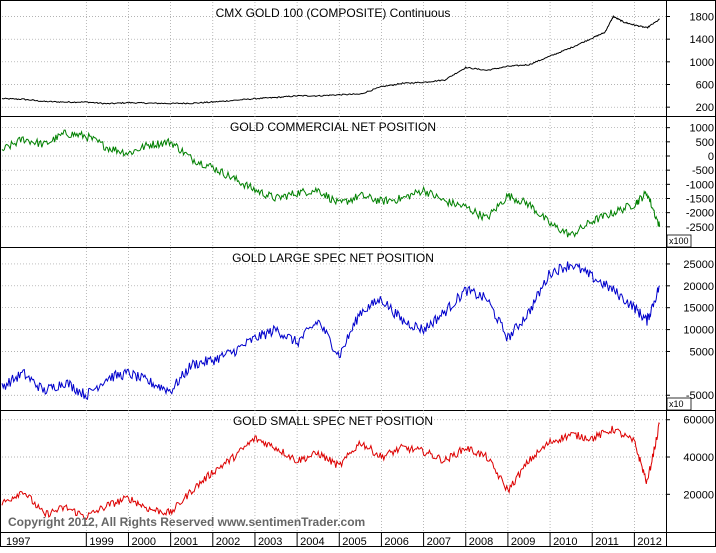 Image resolution: width=716 pixels, height=553 pixels. I want to click on x-tick-label: 2000, so click(143, 542).